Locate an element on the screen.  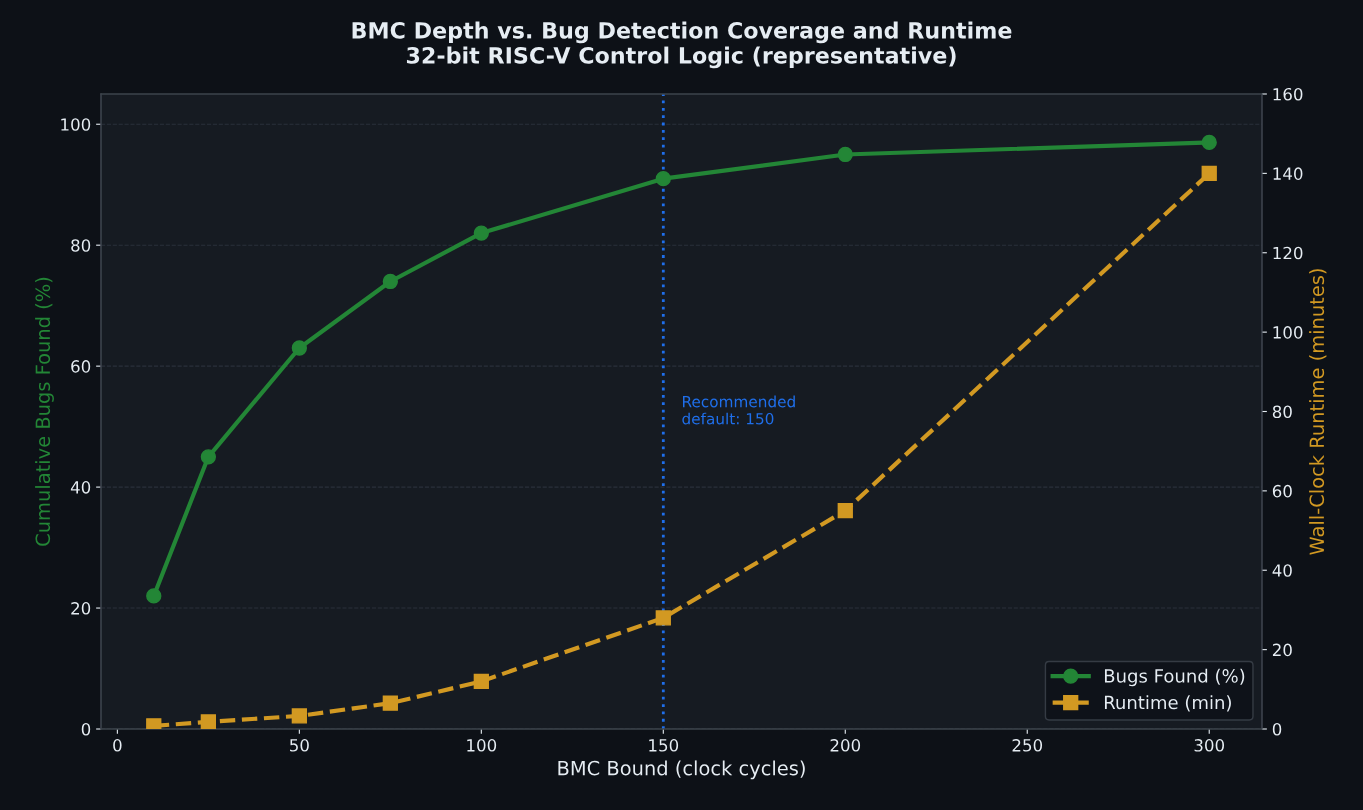
y-tick-label: 0 is located at coordinates (86, 729).